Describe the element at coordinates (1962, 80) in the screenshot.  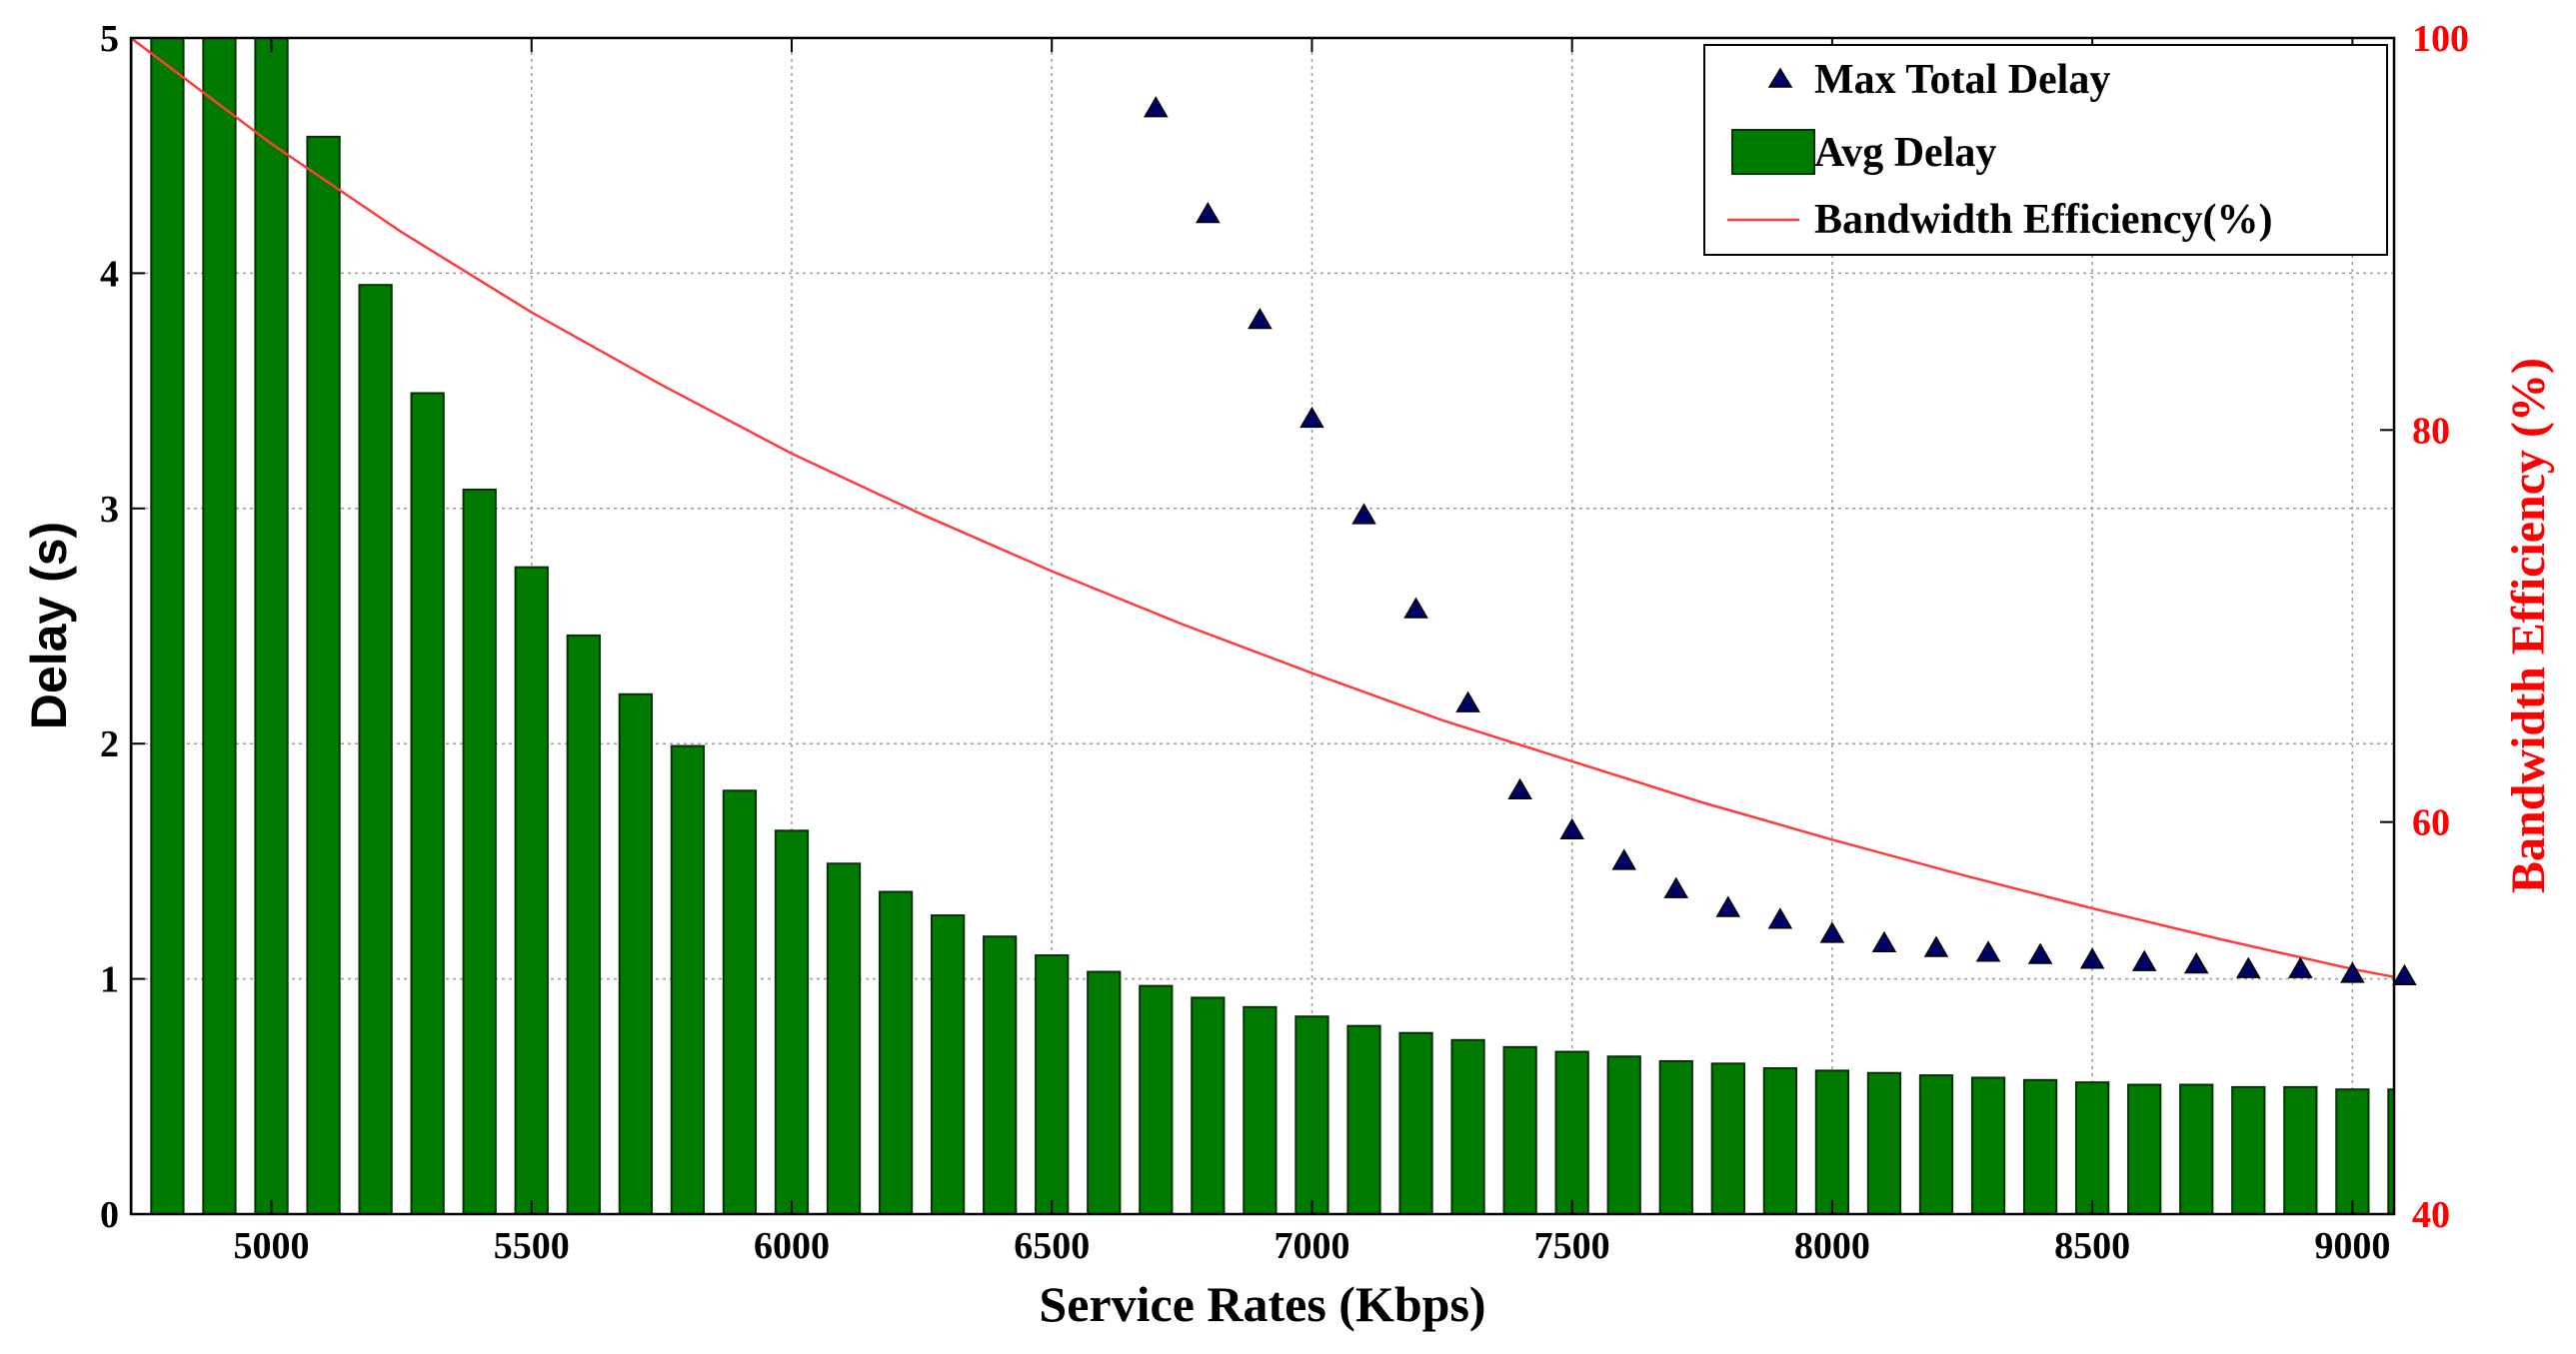
I see `legend-label-max-total-delay: Max Total Delay` at that location.